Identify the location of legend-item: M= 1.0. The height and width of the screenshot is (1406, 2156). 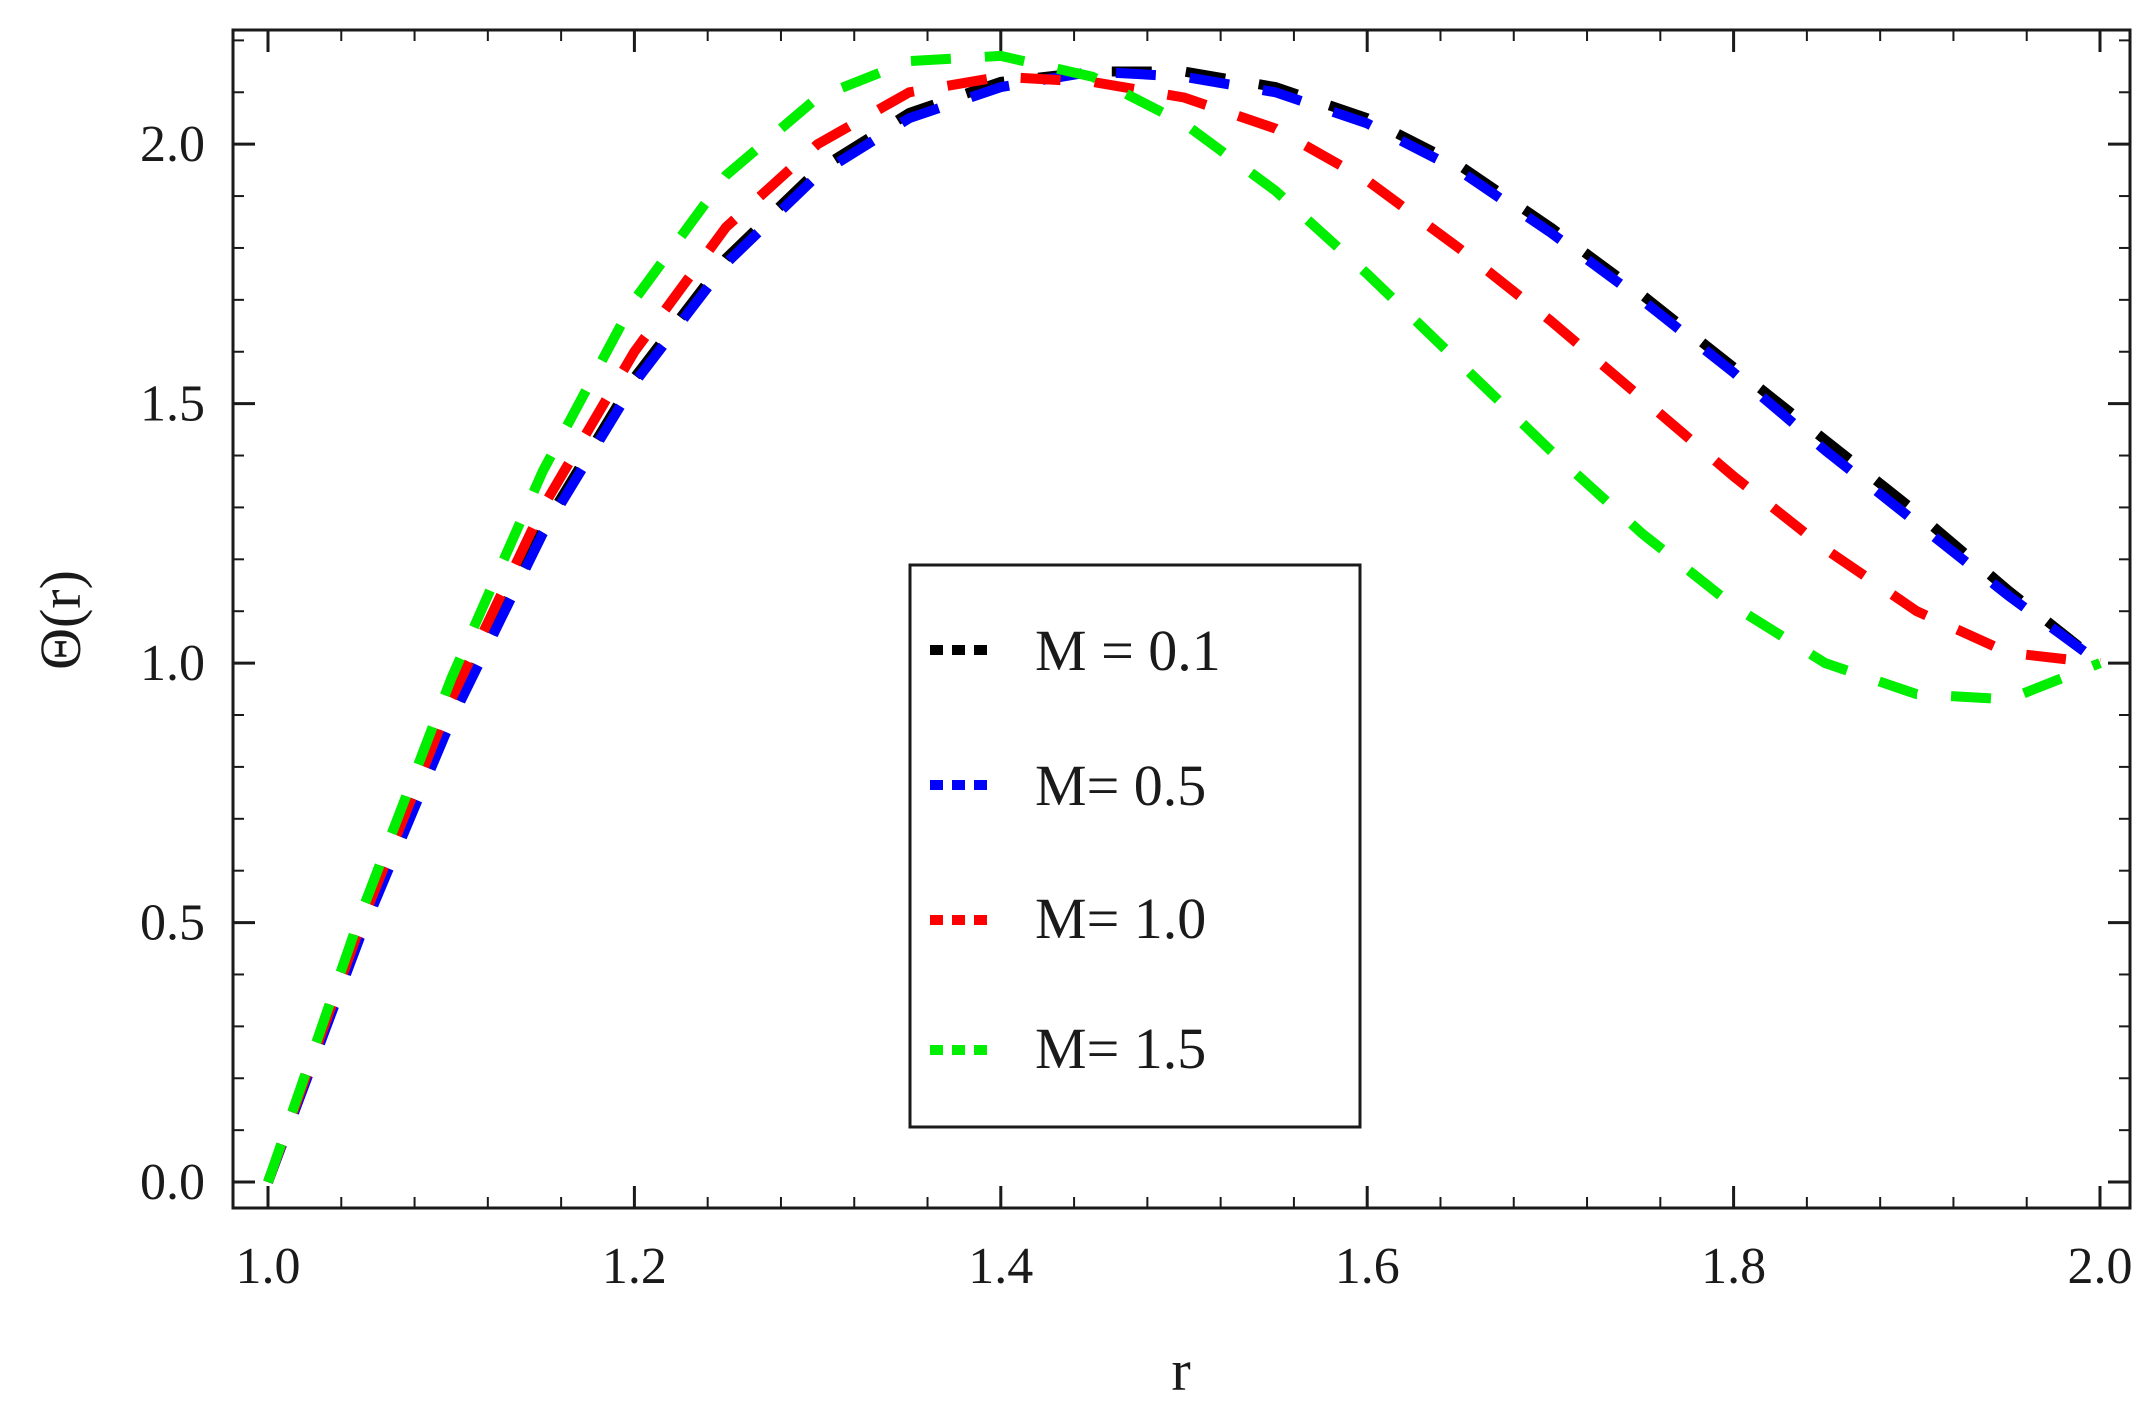
(1068, 918).